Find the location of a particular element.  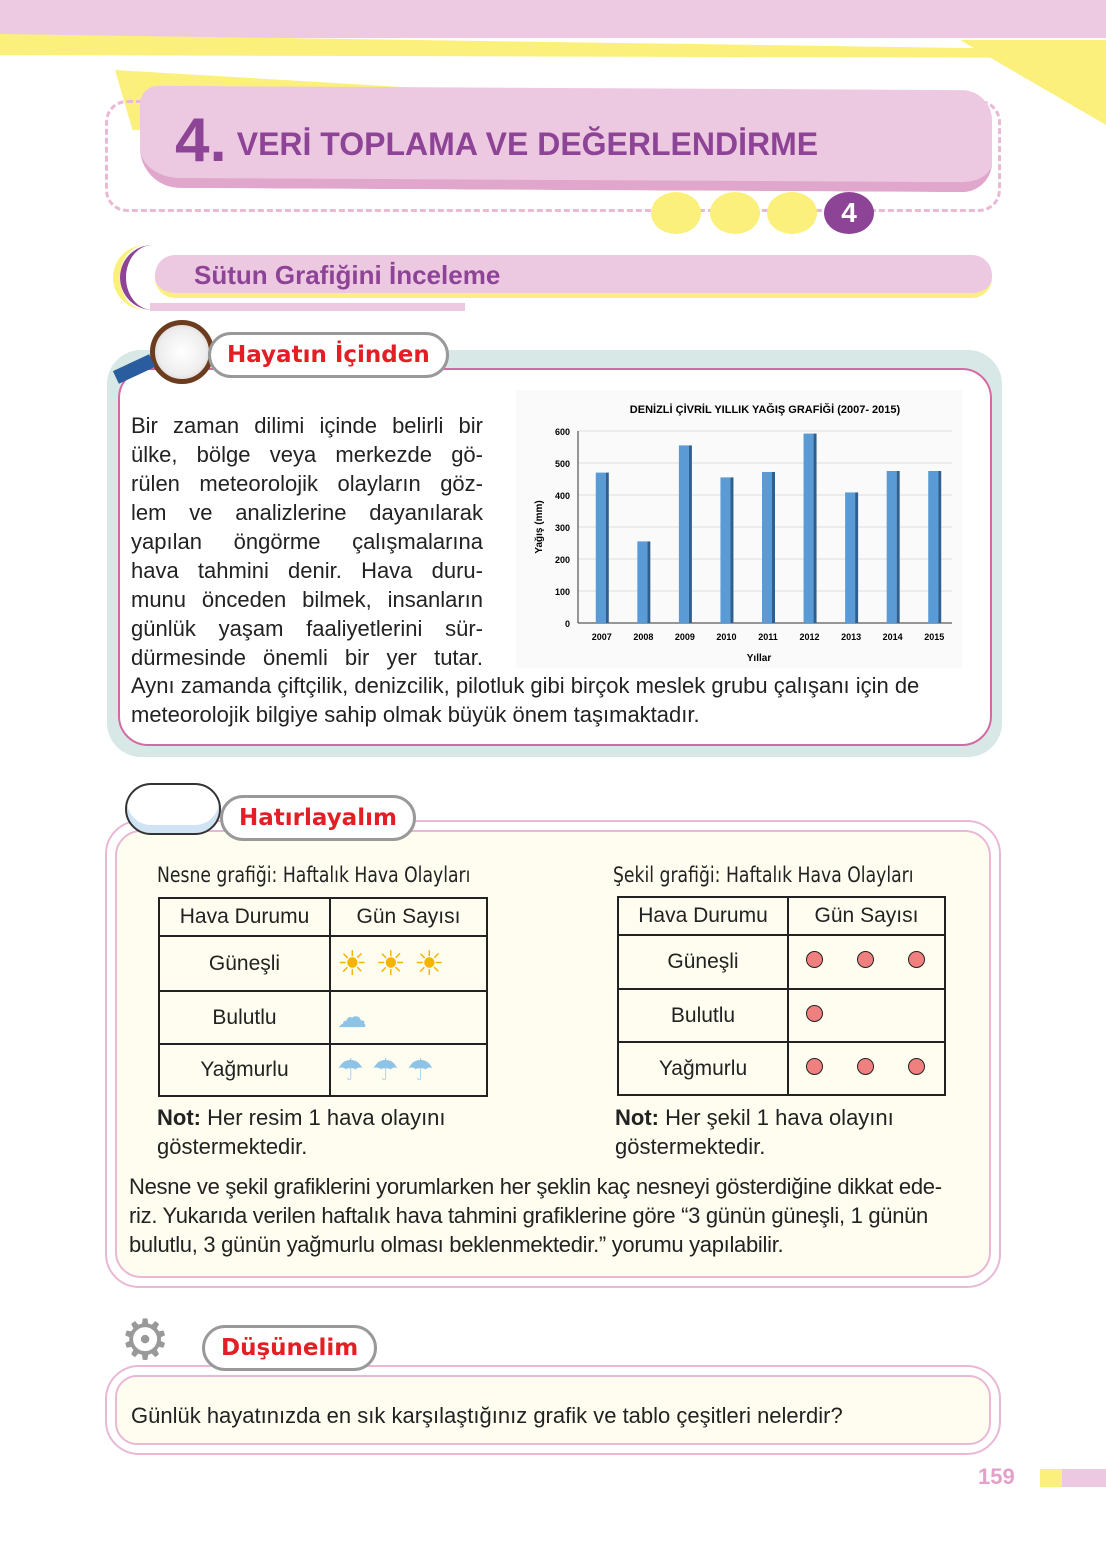

cloud-icon: ☁ is located at coordinates (352, 1017).